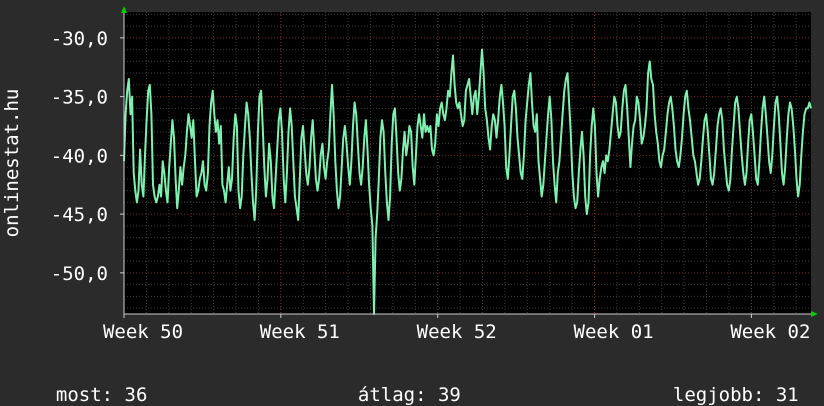 Image resolution: width=824 pixels, height=406 pixels. Describe the element at coordinates (79, 215) in the screenshot. I see `y-tick-label: -45,0` at that location.